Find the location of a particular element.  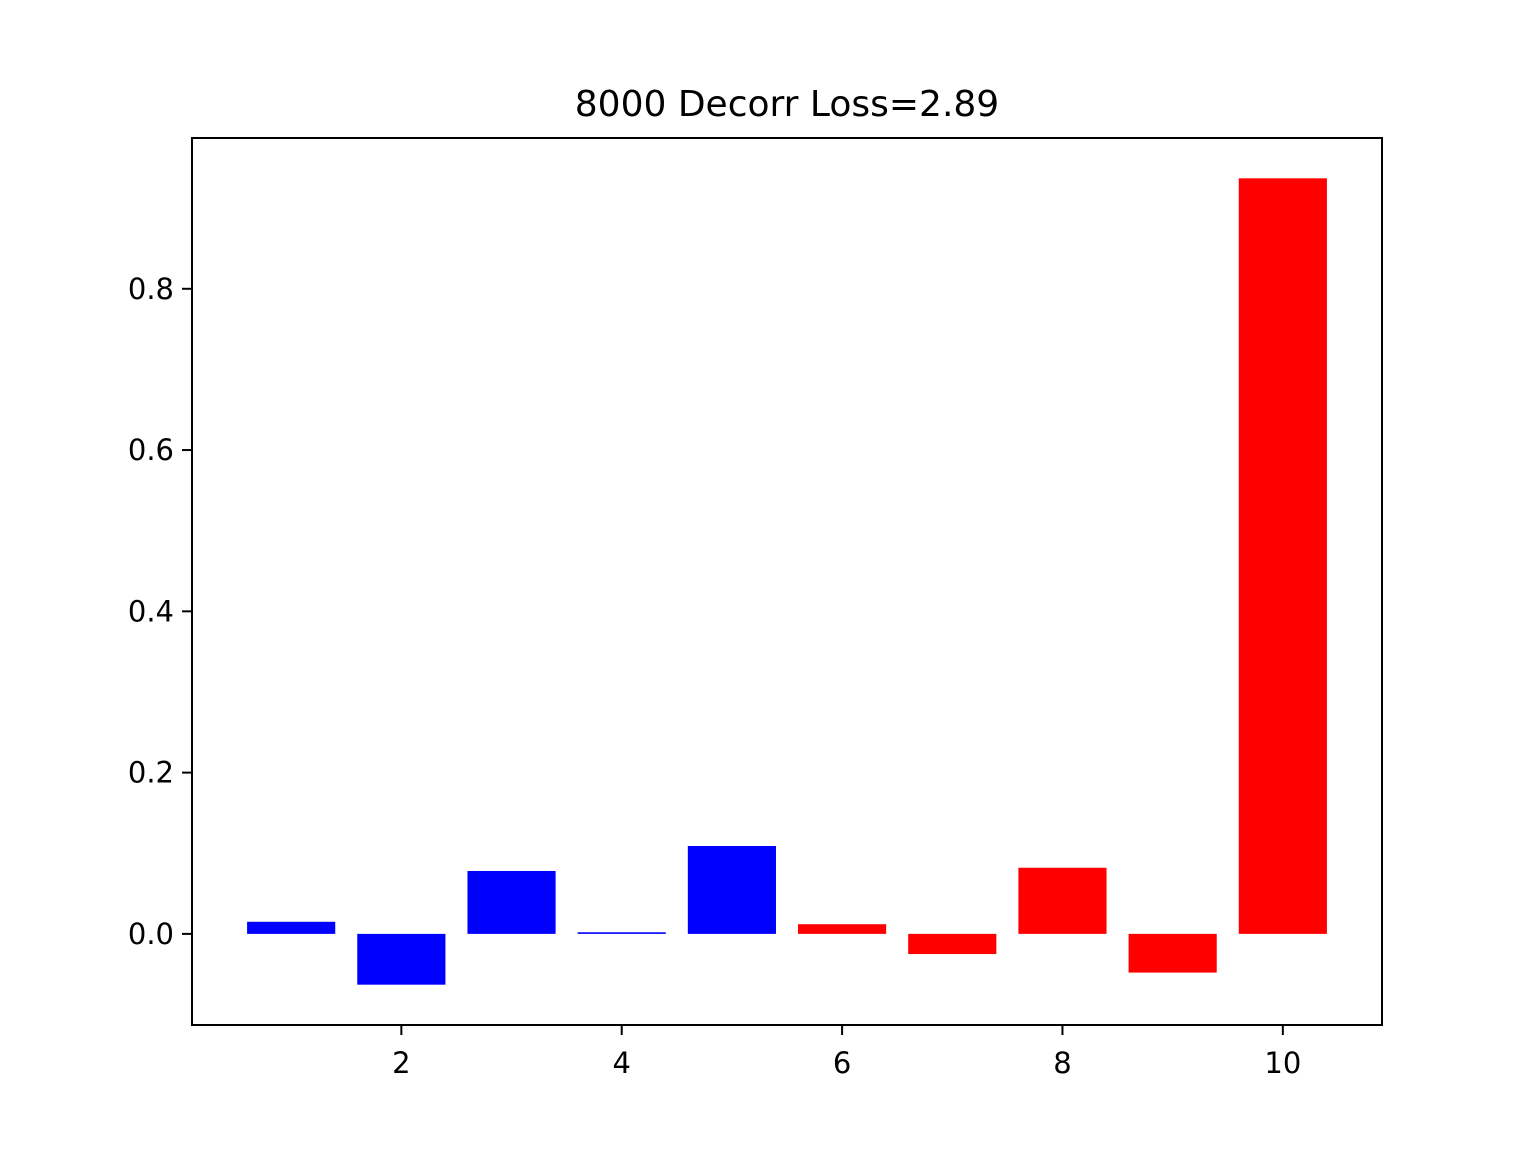

x-tick-label: 10 is located at coordinates (1282, 1063).